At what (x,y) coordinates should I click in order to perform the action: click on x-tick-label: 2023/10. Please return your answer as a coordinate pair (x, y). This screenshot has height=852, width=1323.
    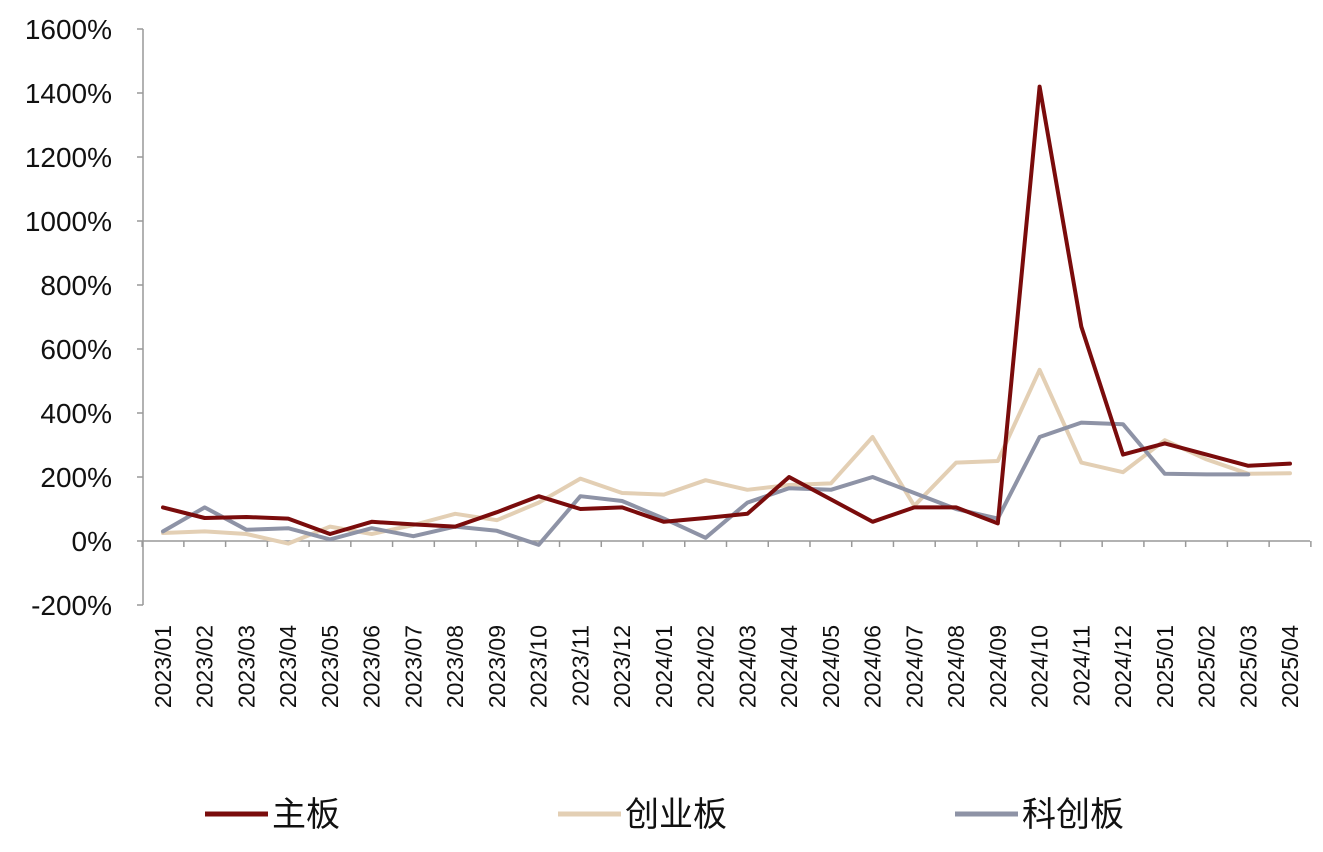
    Looking at the image, I should click on (539, 666).